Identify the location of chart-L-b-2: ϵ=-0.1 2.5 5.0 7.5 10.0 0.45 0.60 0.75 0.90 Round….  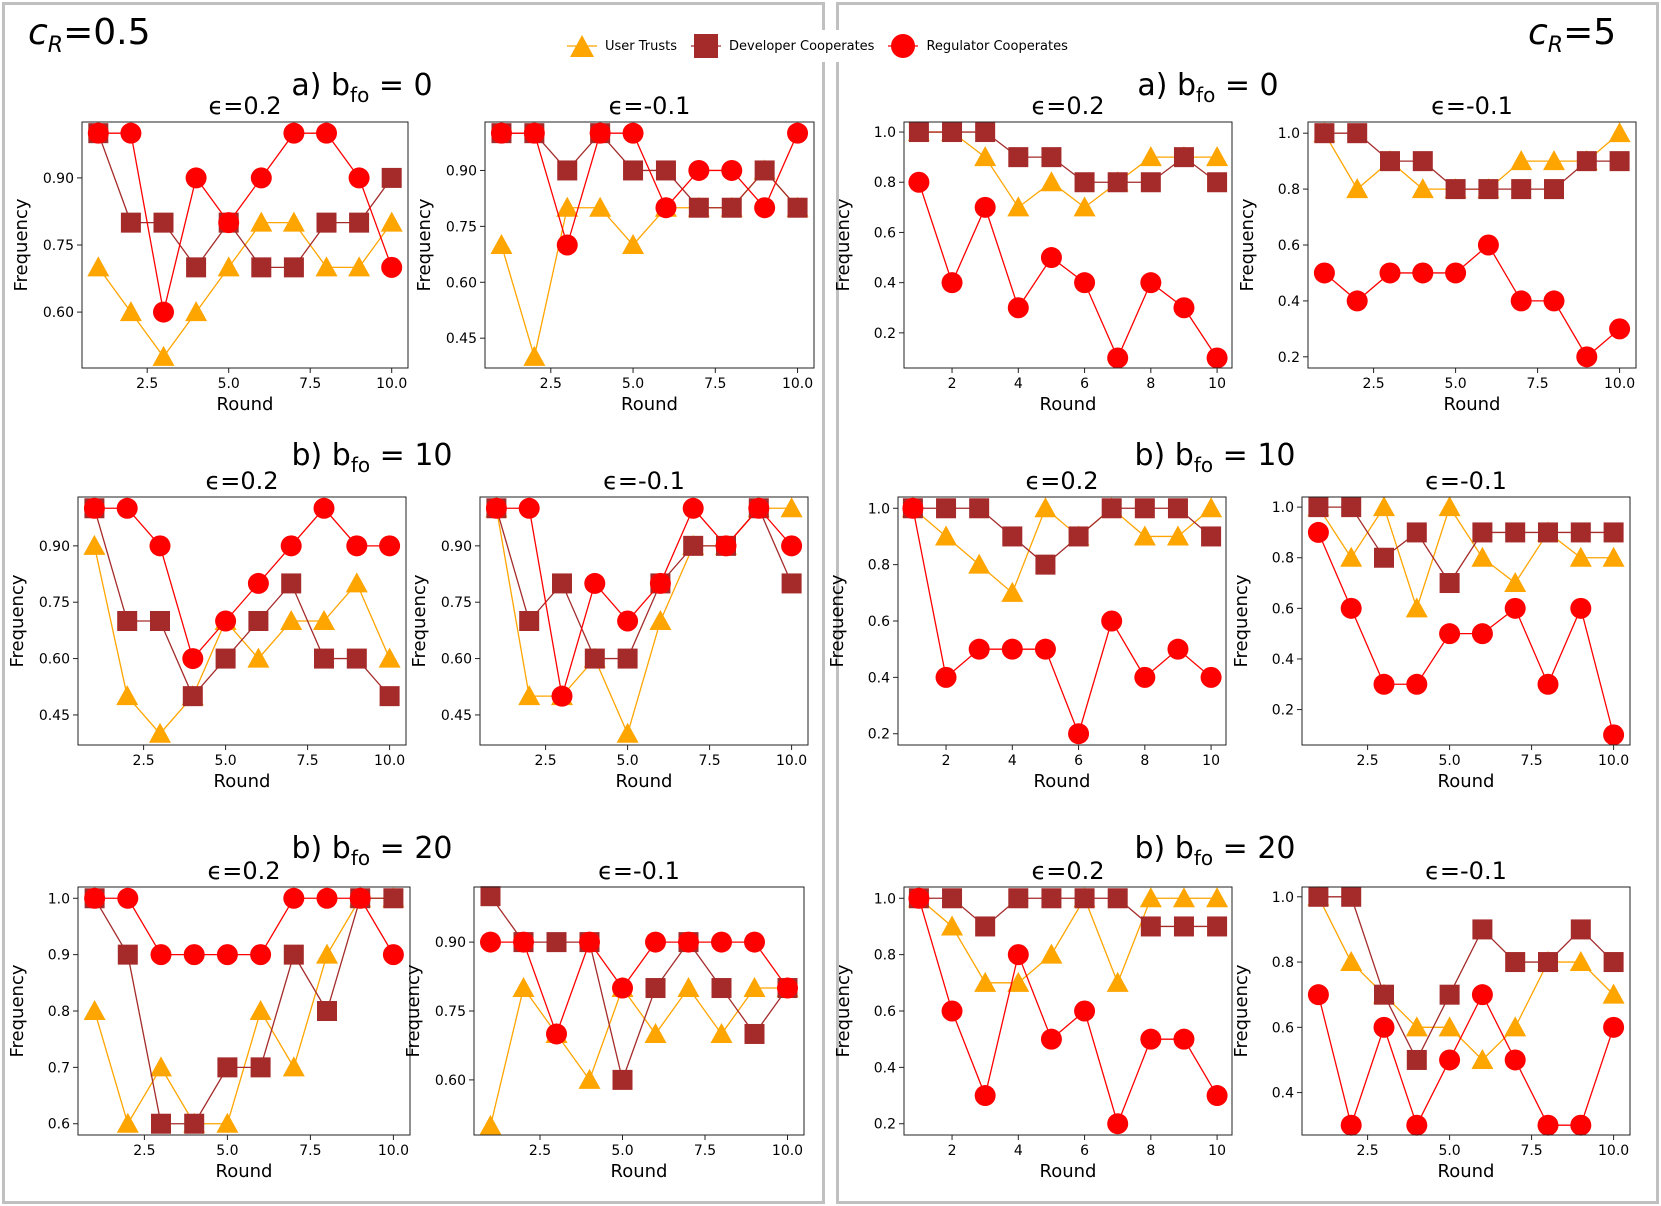
(609, 629).